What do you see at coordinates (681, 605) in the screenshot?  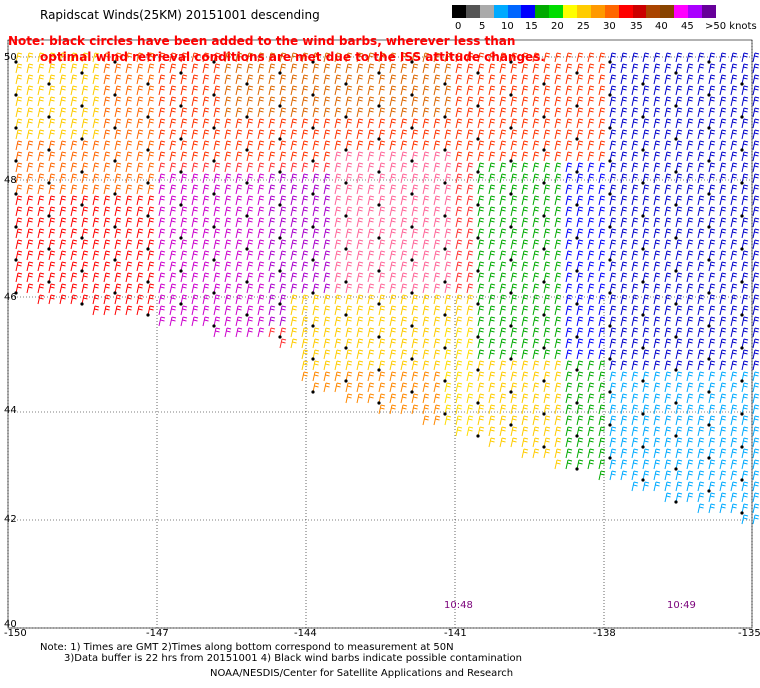 I see `time-label: 10:49` at bounding box center [681, 605].